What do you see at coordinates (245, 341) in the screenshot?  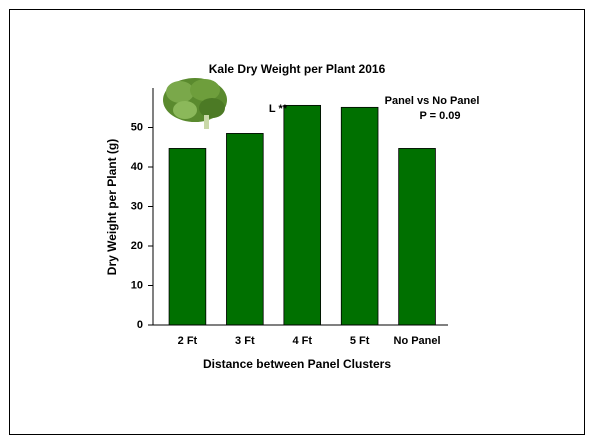 I see `x-tick-label: 3 Ft` at bounding box center [245, 341].